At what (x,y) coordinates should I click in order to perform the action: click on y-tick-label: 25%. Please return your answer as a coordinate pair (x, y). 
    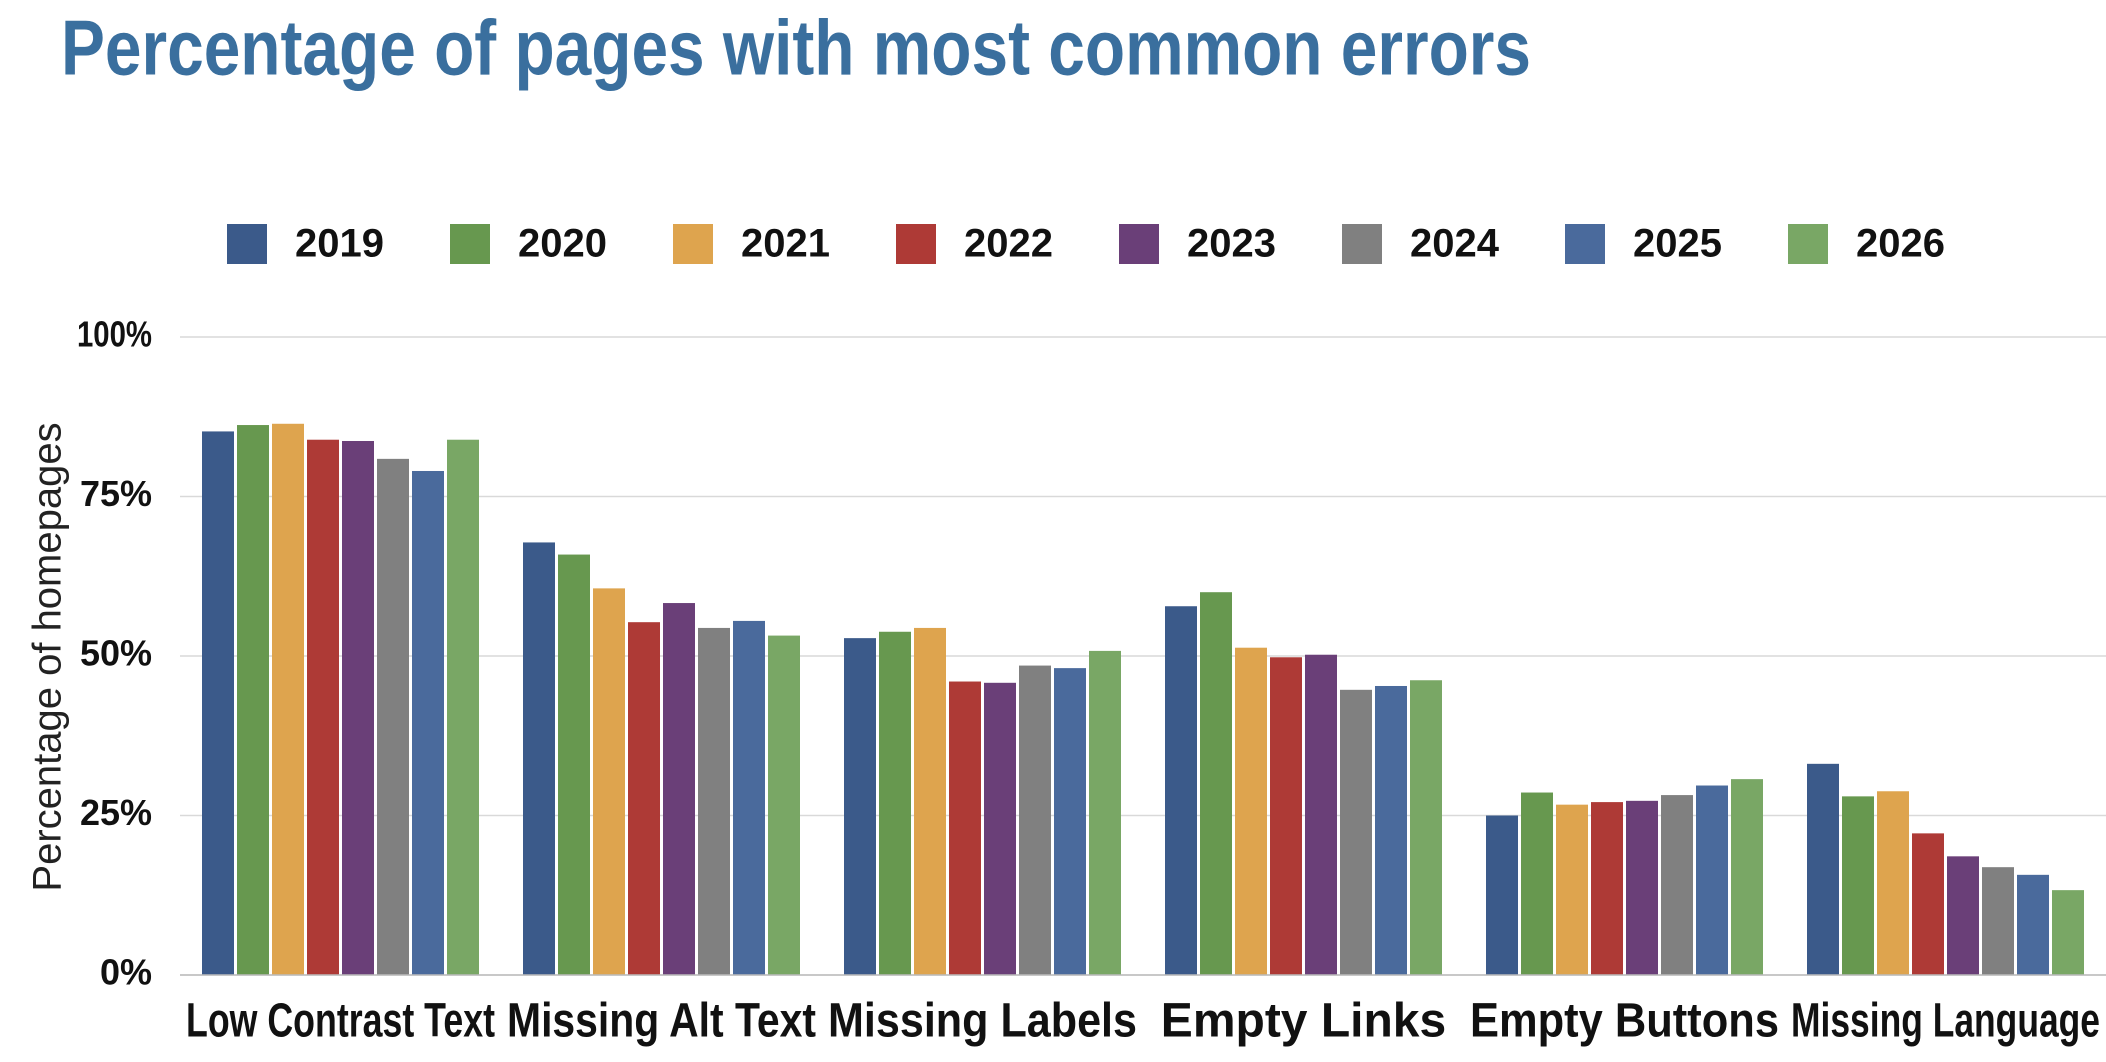
    Looking at the image, I should click on (116, 812).